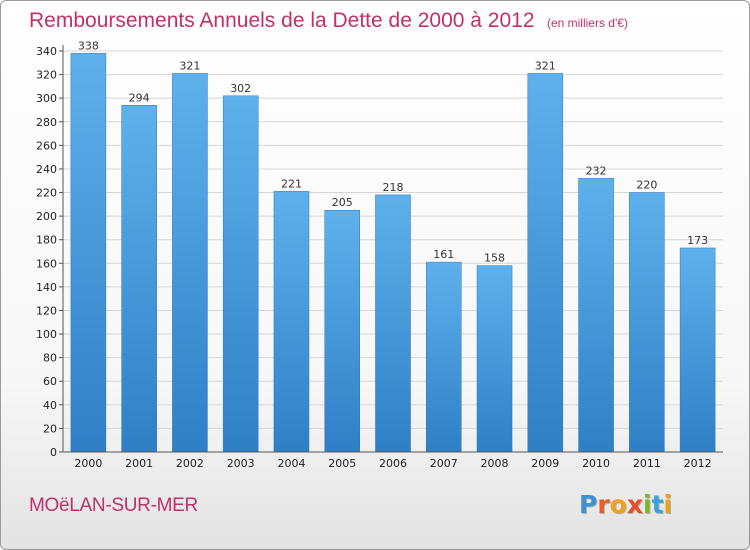 This screenshot has height=550, width=750. I want to click on brand-letter: r, so click(603, 504).